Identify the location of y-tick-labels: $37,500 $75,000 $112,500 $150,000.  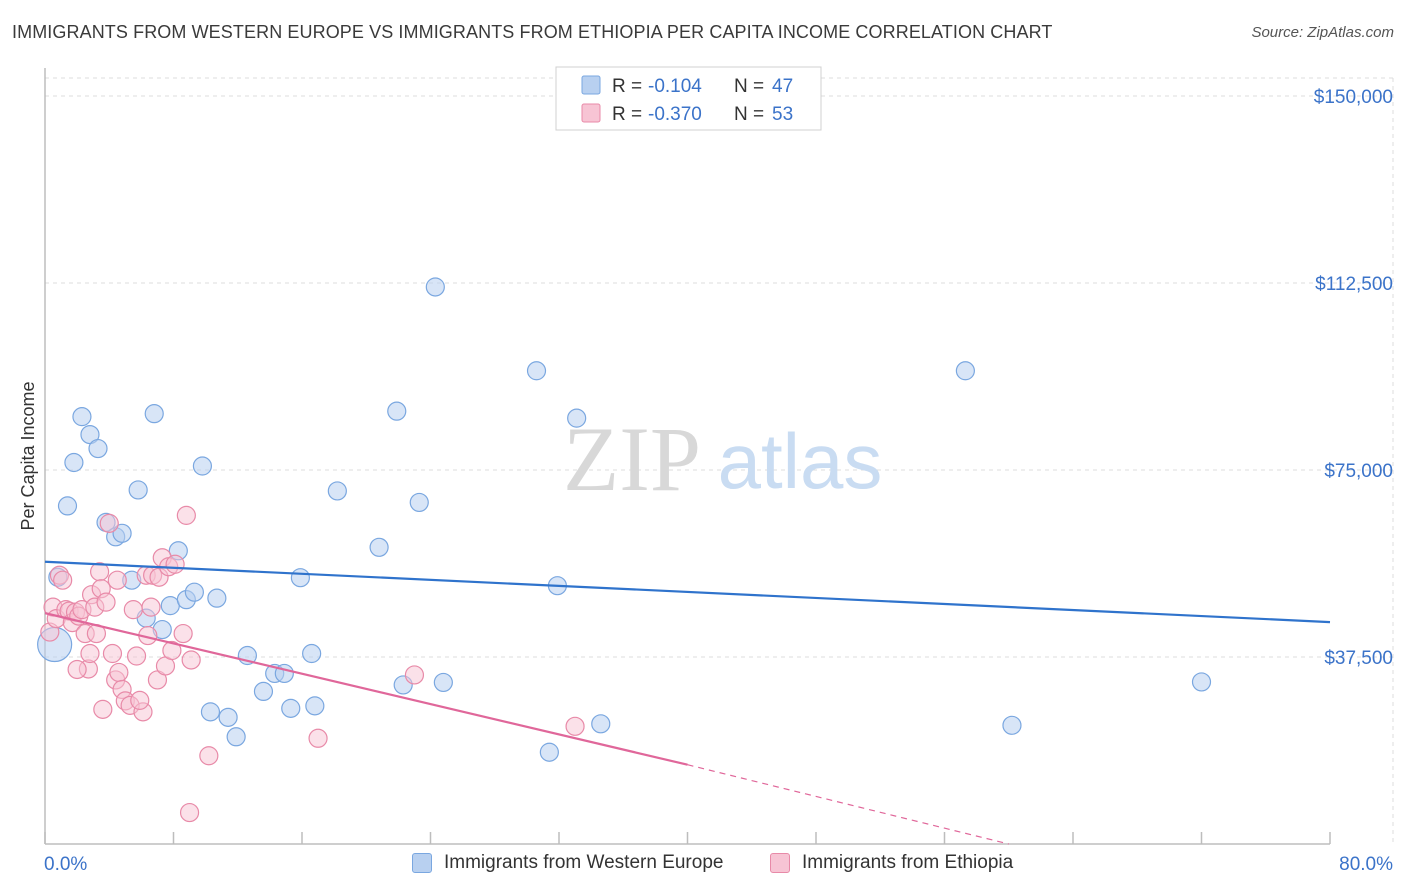
(1353, 378).